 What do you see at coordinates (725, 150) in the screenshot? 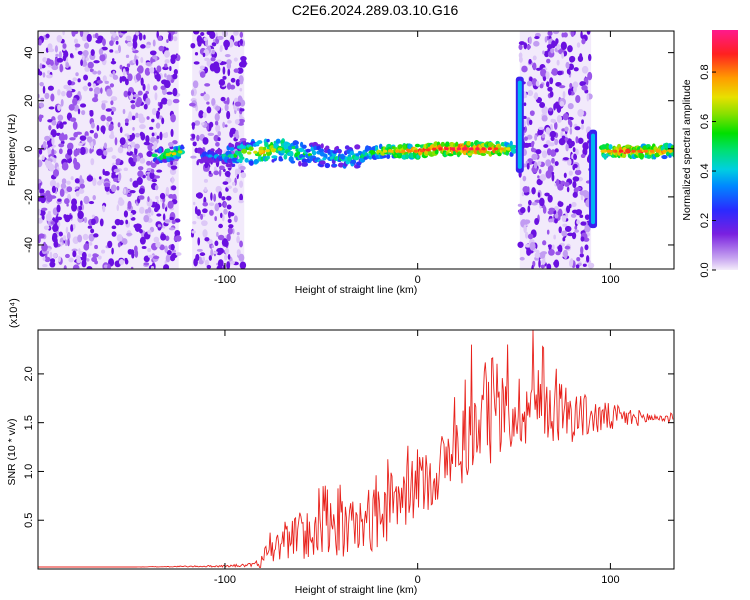
I see `colorbar-gradient` at bounding box center [725, 150].